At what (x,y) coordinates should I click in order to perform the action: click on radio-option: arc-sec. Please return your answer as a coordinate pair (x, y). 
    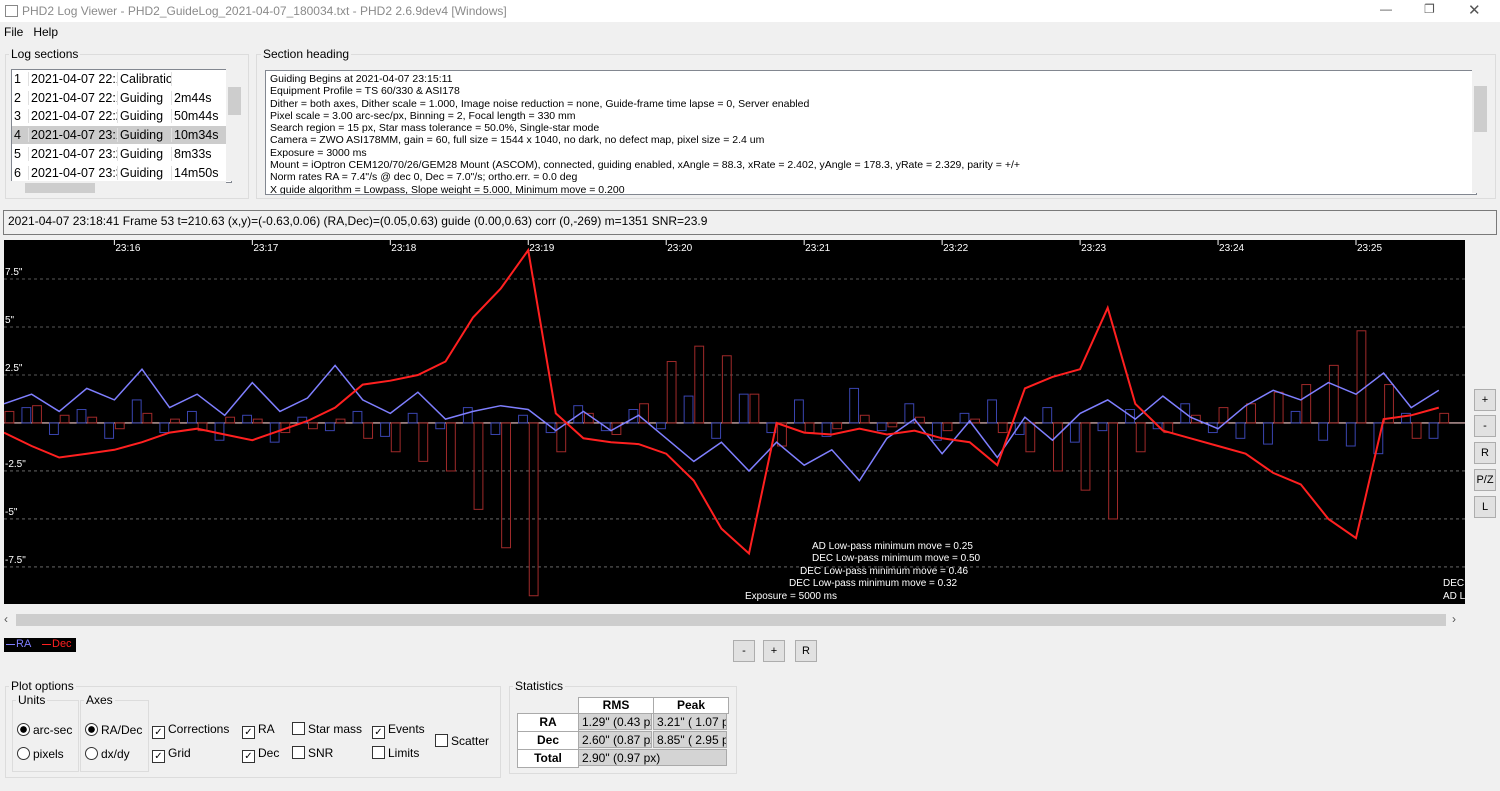
    Looking at the image, I should click on (44, 730).